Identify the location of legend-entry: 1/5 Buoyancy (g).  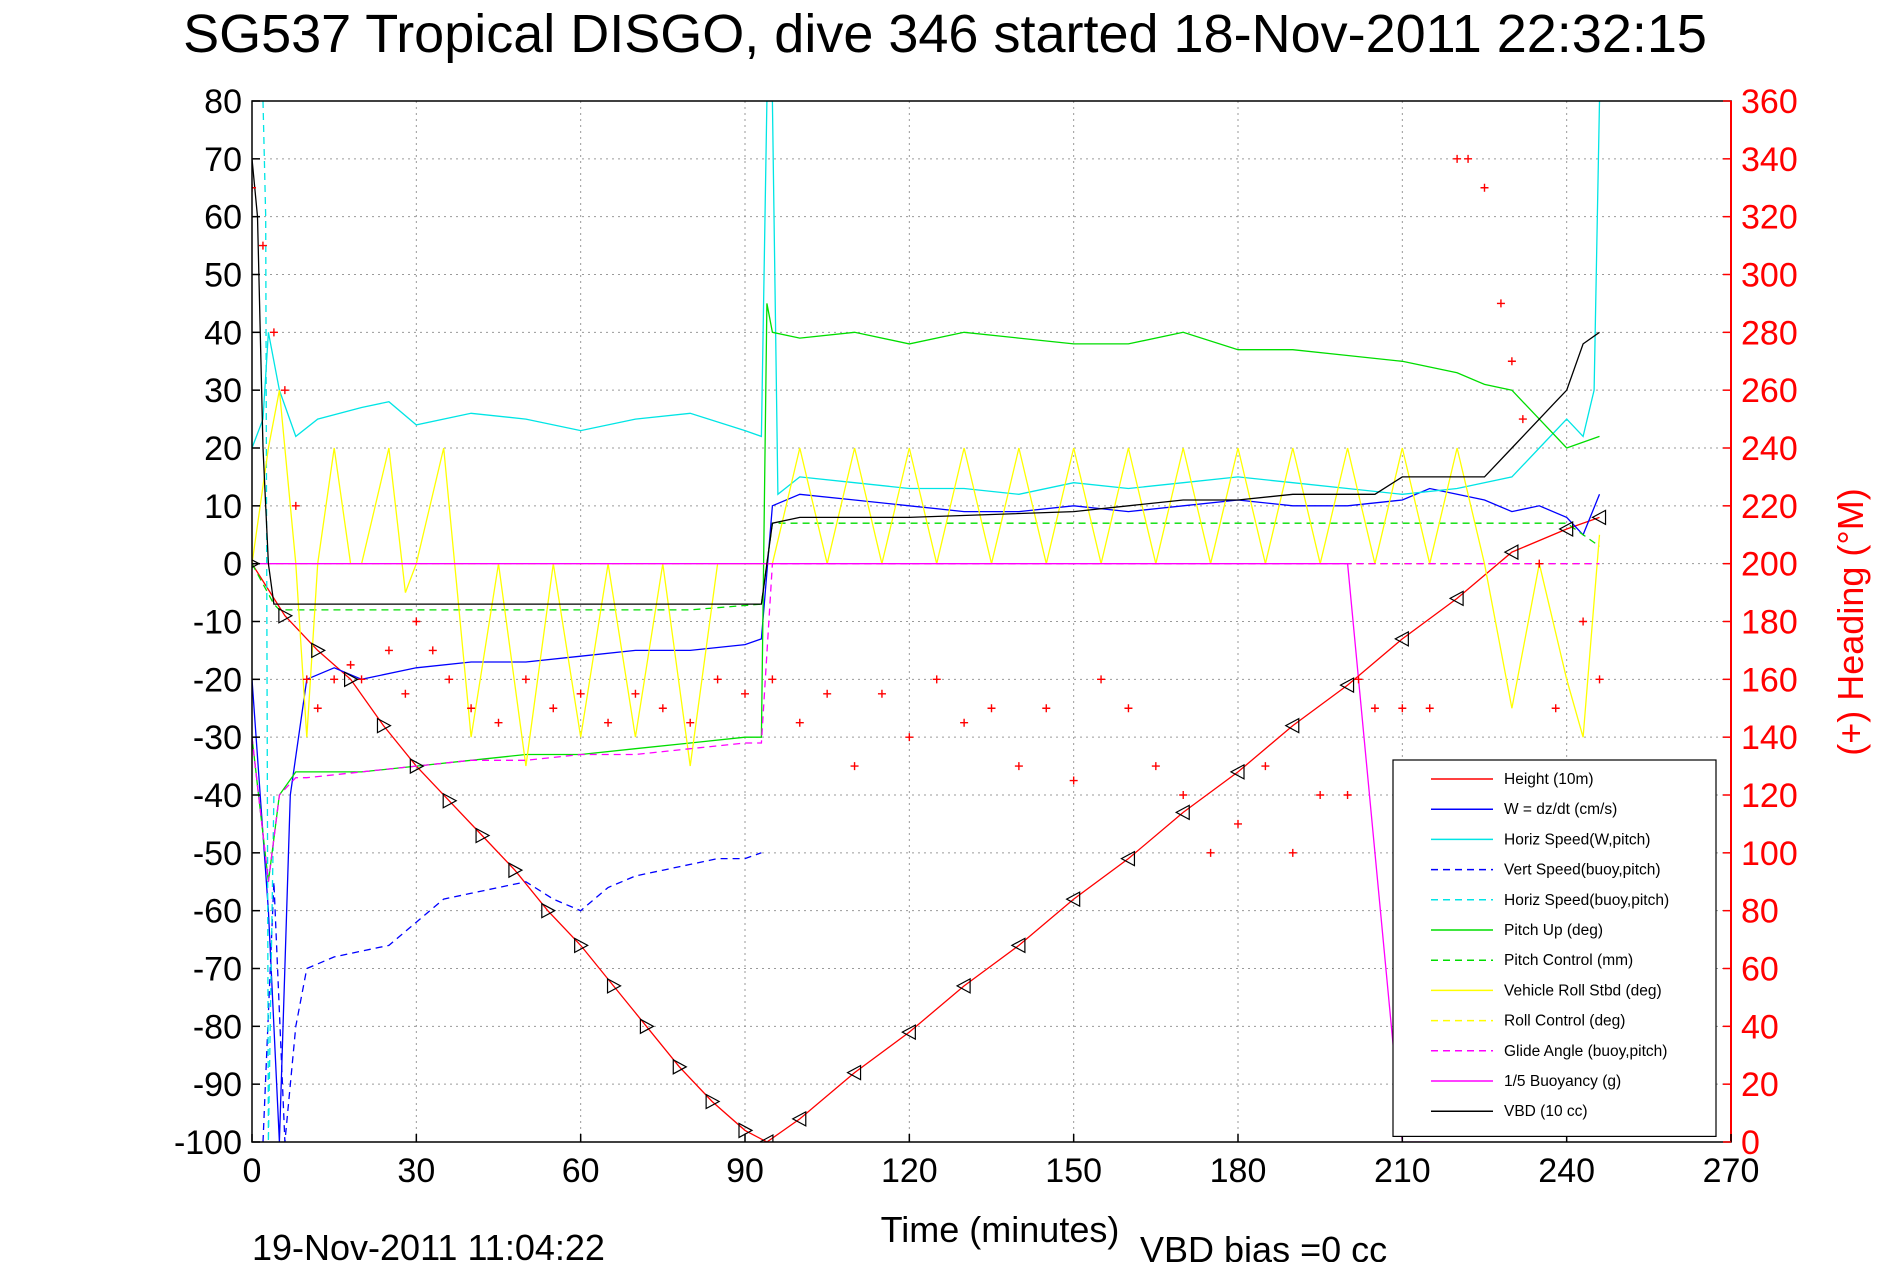
(1562, 1081).